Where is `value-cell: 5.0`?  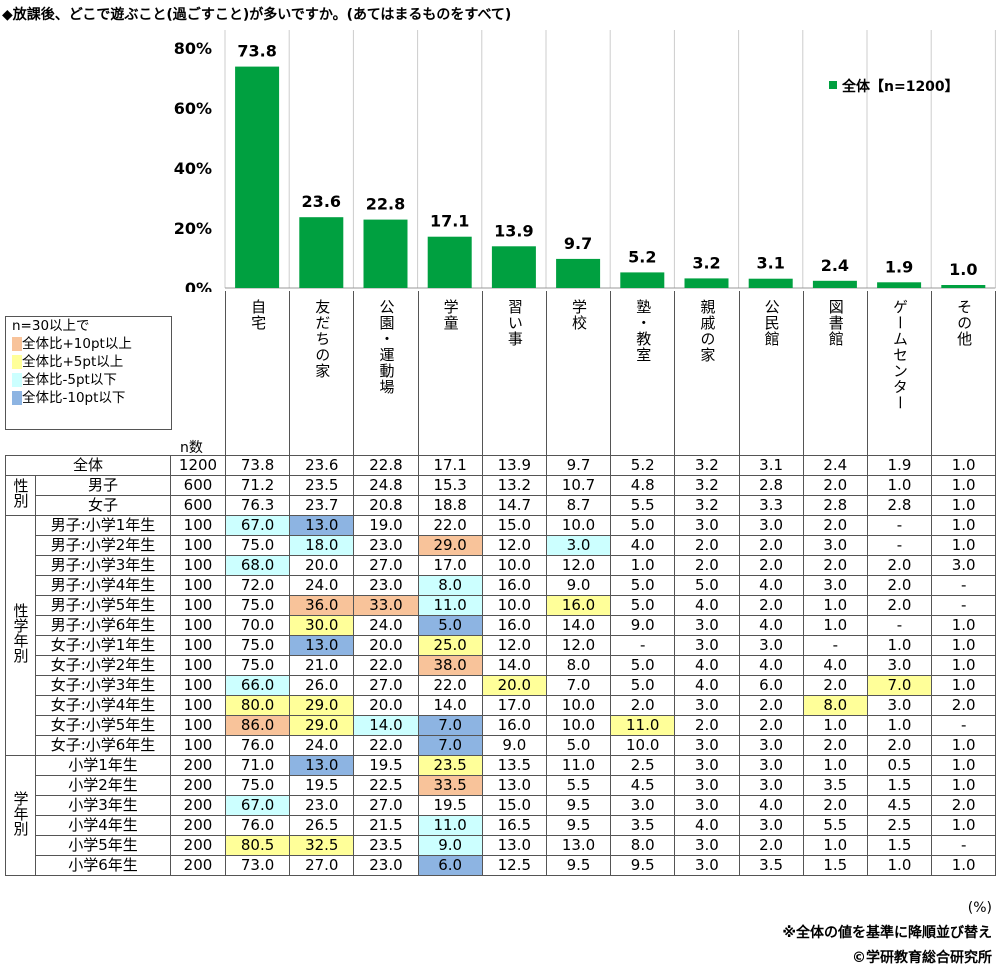 value-cell: 5.0 is located at coordinates (578, 745).